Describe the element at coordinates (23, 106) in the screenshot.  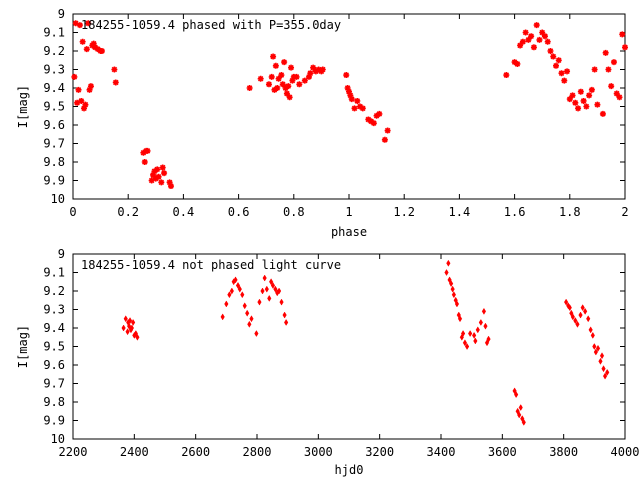
I see `phased-y-axis-label: I[mag]` at that location.